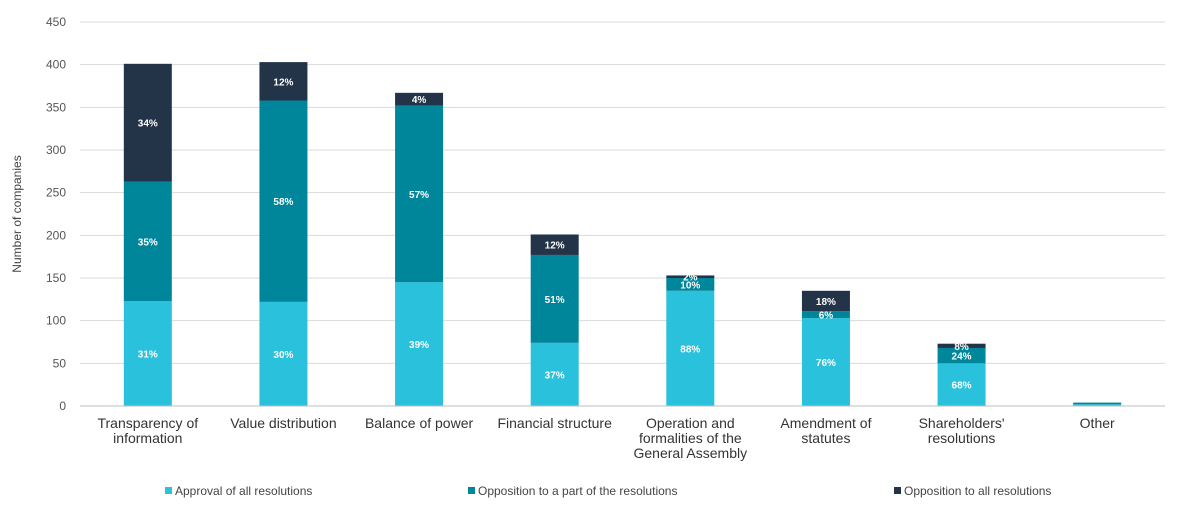 The image size is (1182, 511). I want to click on x-tick-label-line: Financial structure, so click(554, 423).